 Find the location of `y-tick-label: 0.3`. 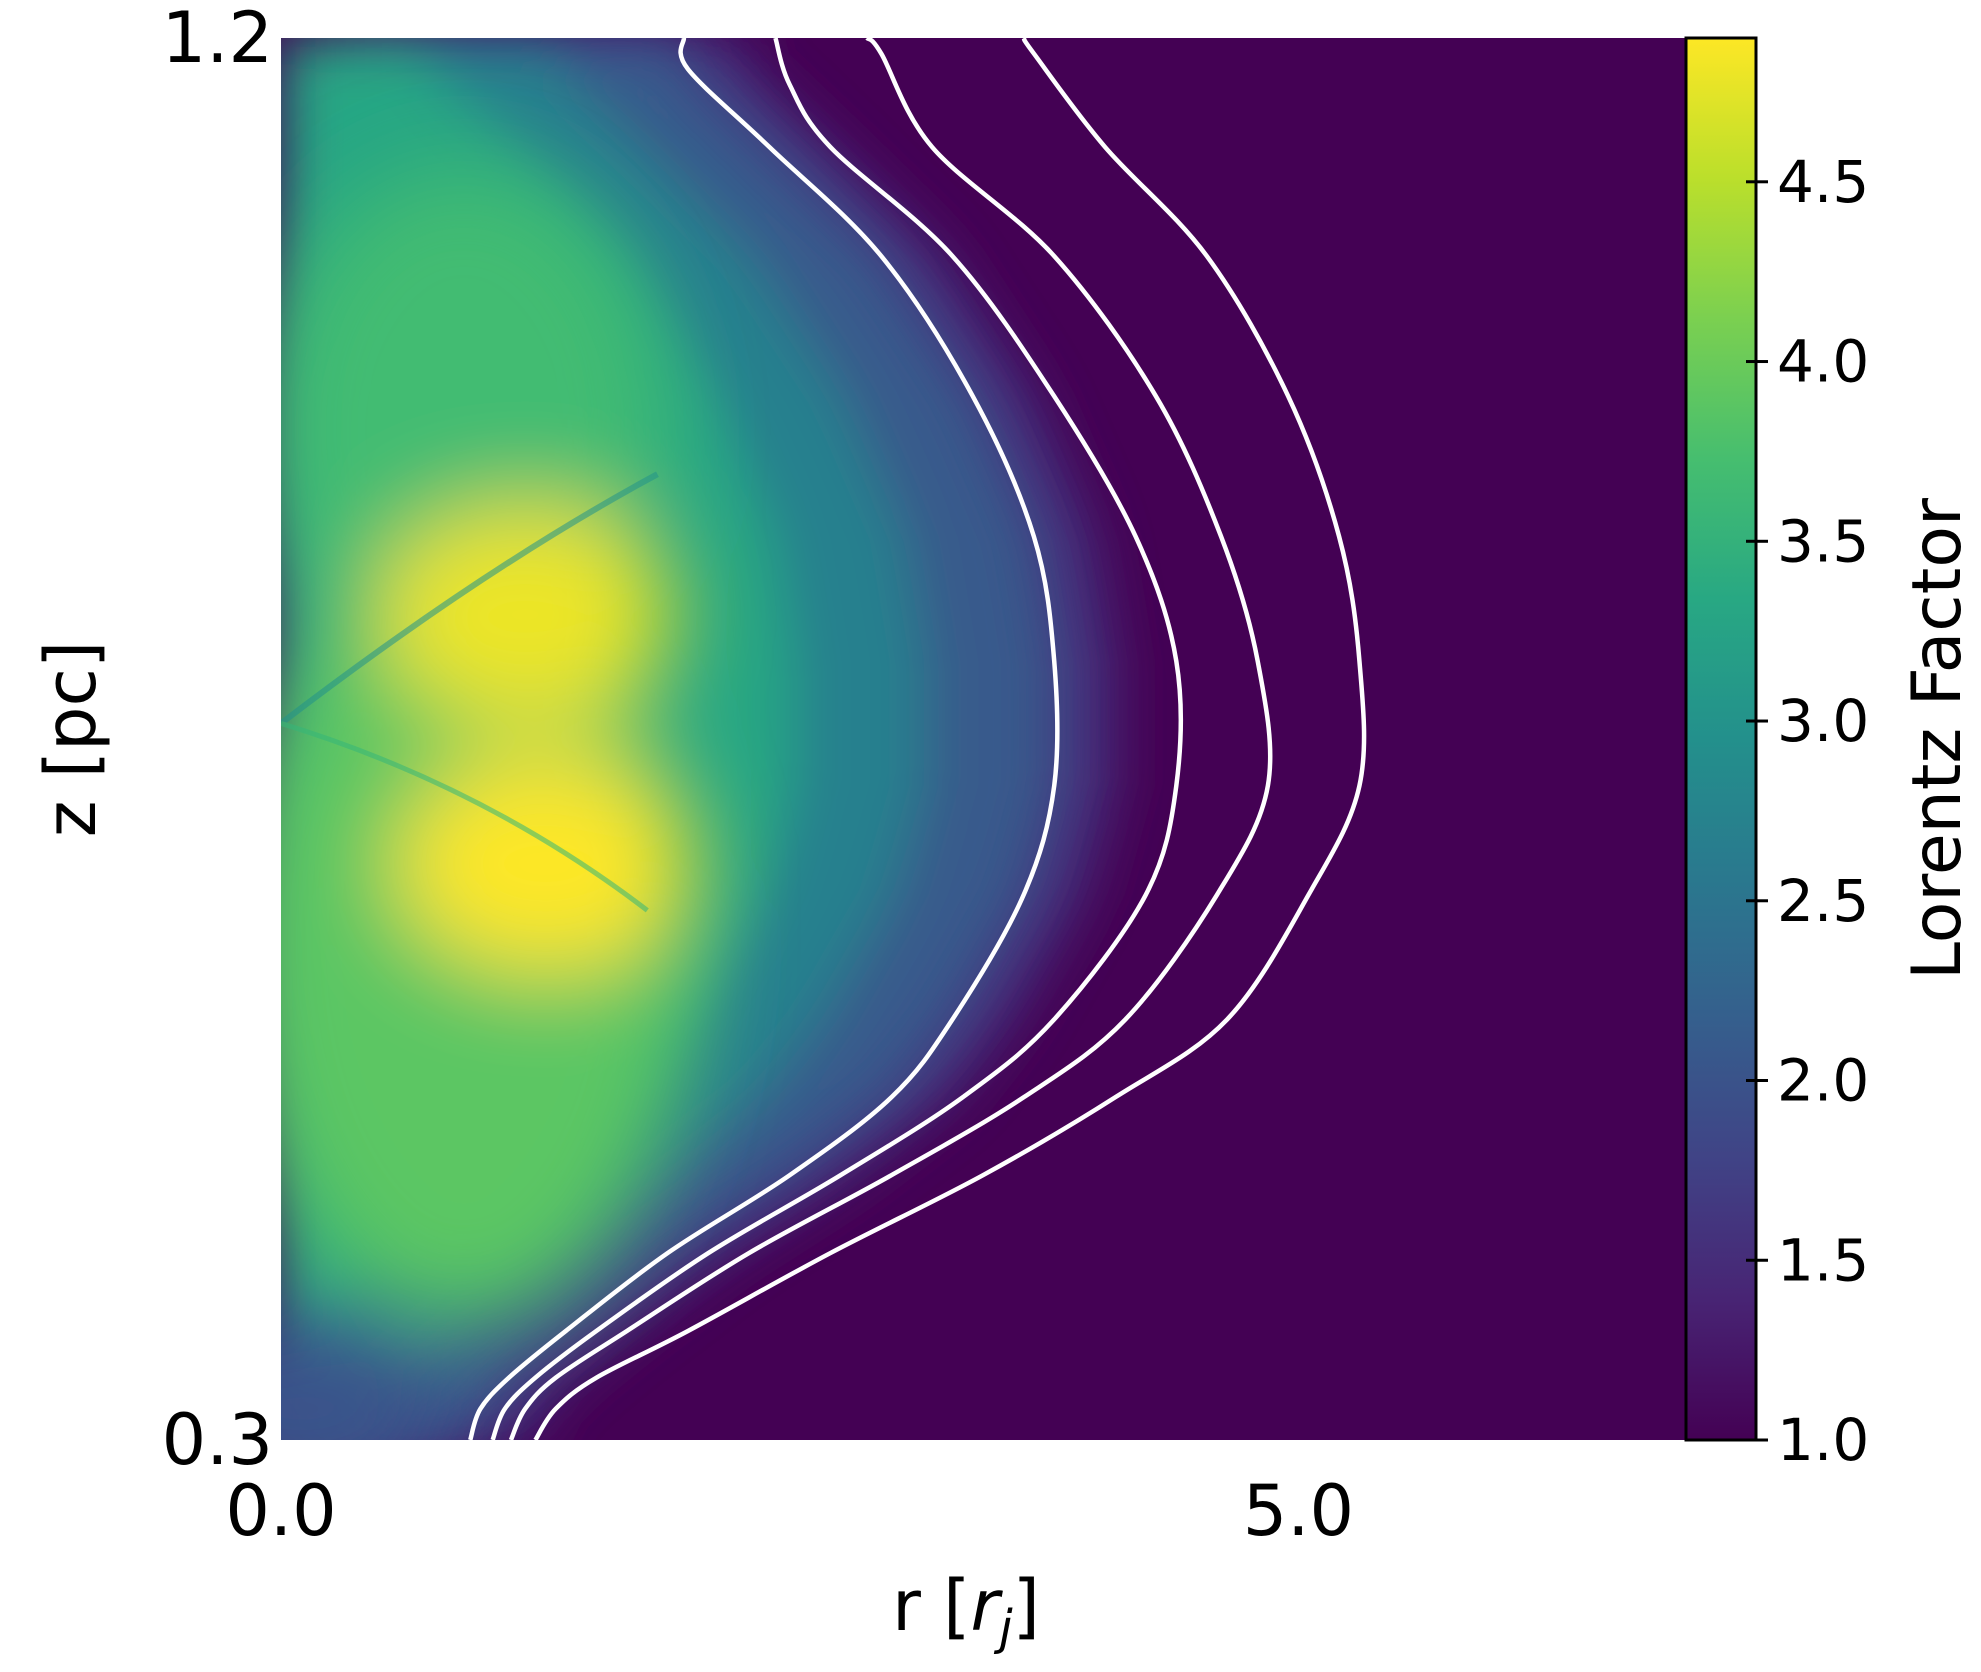

y-tick-label: 0.3 is located at coordinates (217, 1440).